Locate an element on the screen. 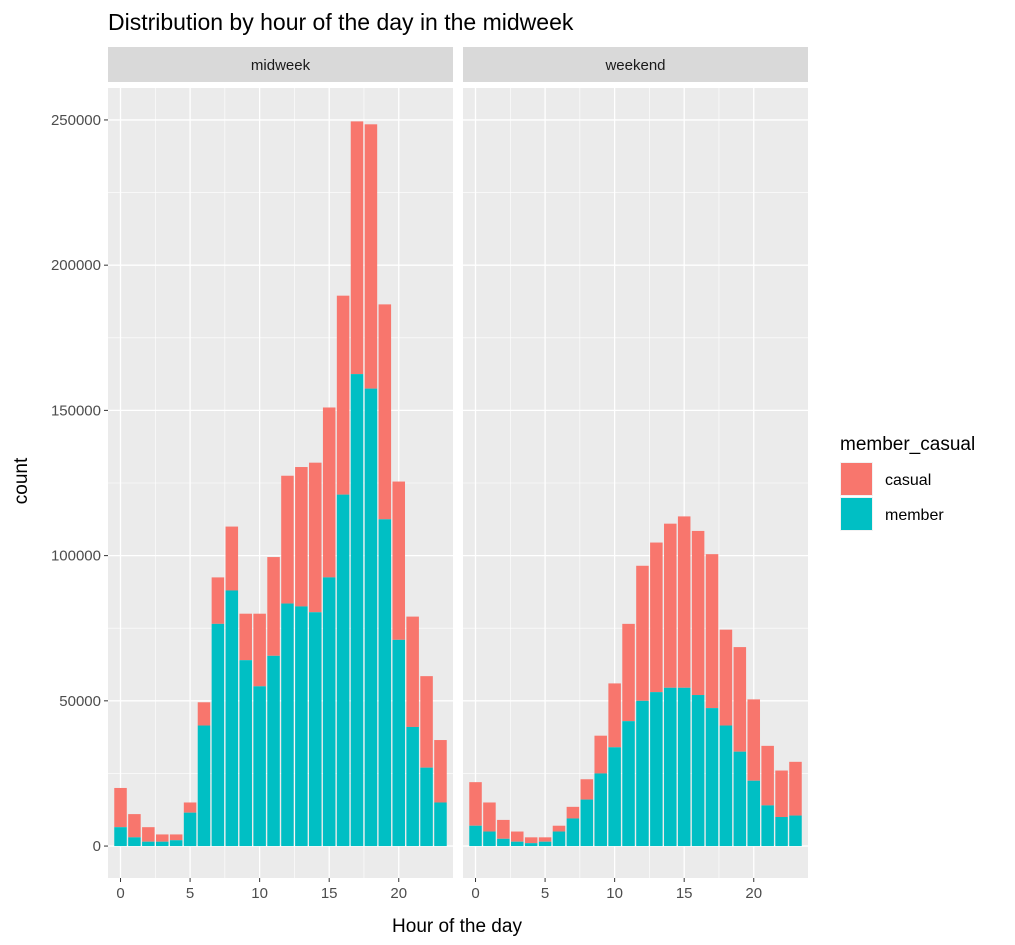 This screenshot has height=945, width=1015. facet-strip is located at coordinates (635, 64).